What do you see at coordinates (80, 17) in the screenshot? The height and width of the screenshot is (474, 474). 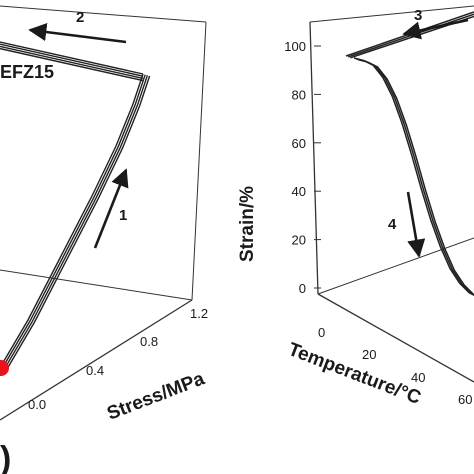 I see `step-2-label: 2` at bounding box center [80, 17].